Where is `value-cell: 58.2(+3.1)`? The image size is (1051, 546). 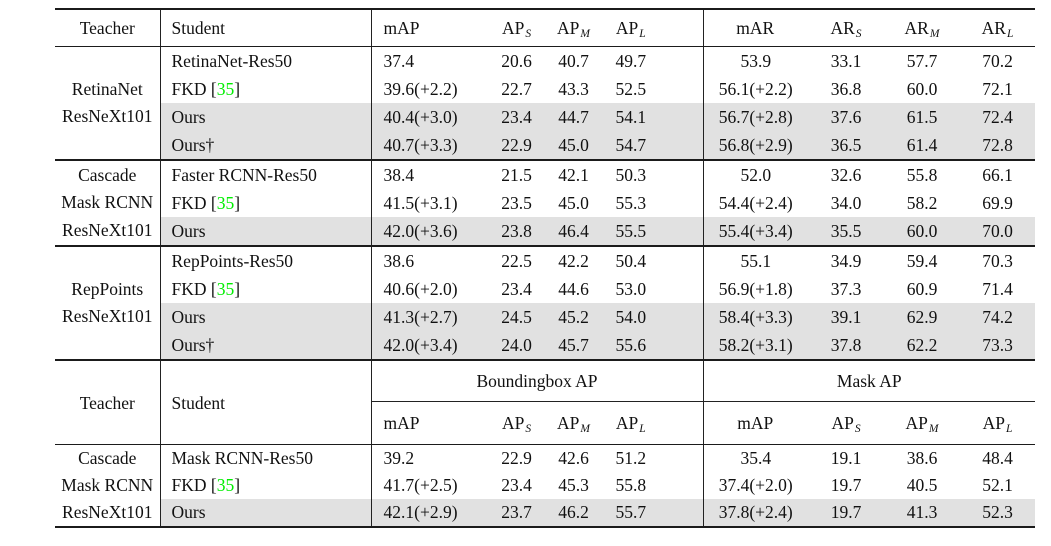
value-cell: 58.2(+3.1) is located at coordinates (755, 345).